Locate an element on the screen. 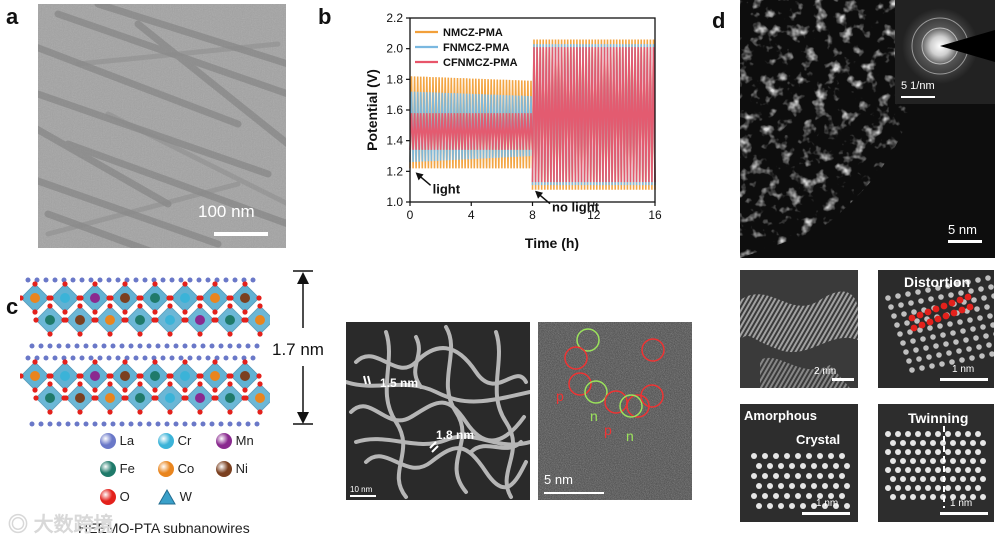  panel-label-a: a is located at coordinates (12, 16).